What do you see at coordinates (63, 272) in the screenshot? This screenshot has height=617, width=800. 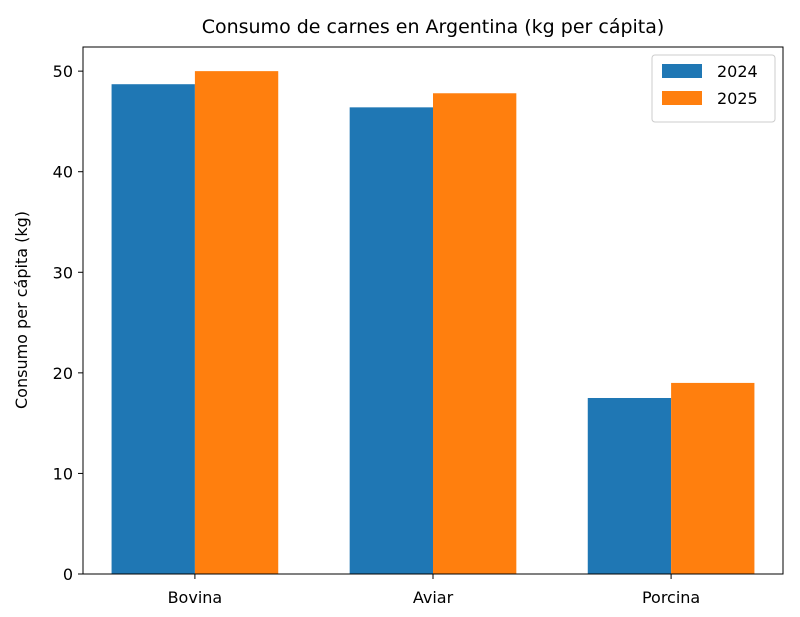 I see `y-tick-label: 30` at bounding box center [63, 272].